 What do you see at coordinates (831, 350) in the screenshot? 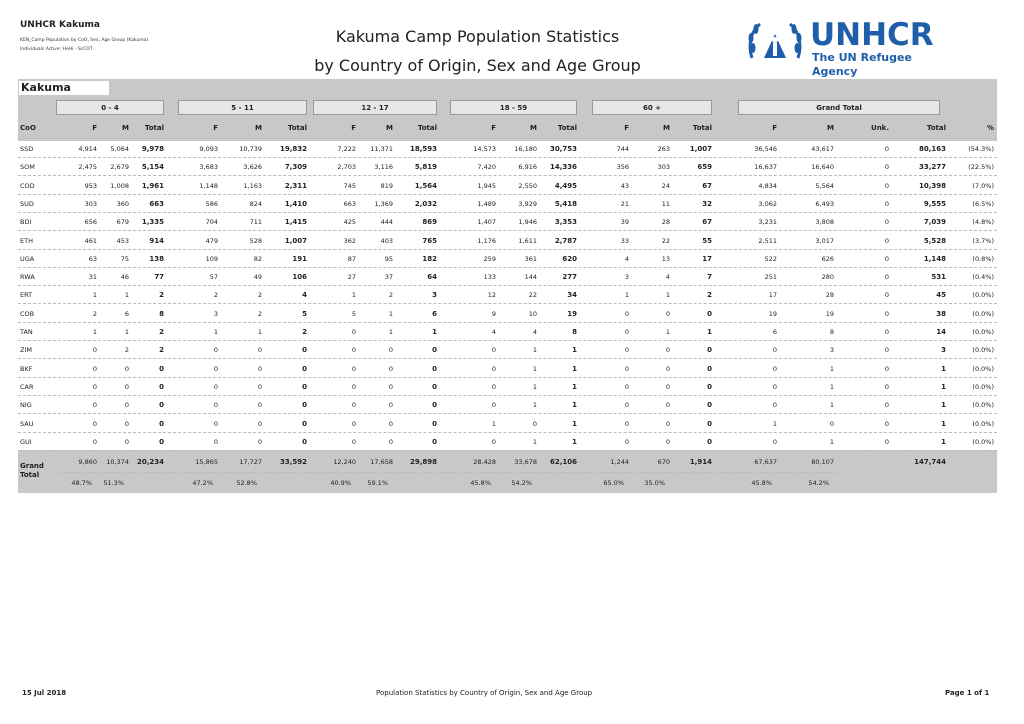
I see `table-cell: 3` at bounding box center [831, 350].